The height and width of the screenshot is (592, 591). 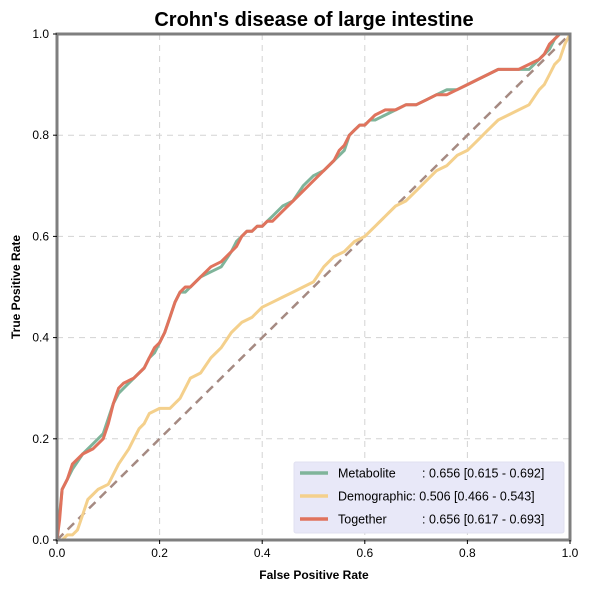 What do you see at coordinates (364, 553) in the screenshot?
I see `x-tick-label: 0.6` at bounding box center [364, 553].